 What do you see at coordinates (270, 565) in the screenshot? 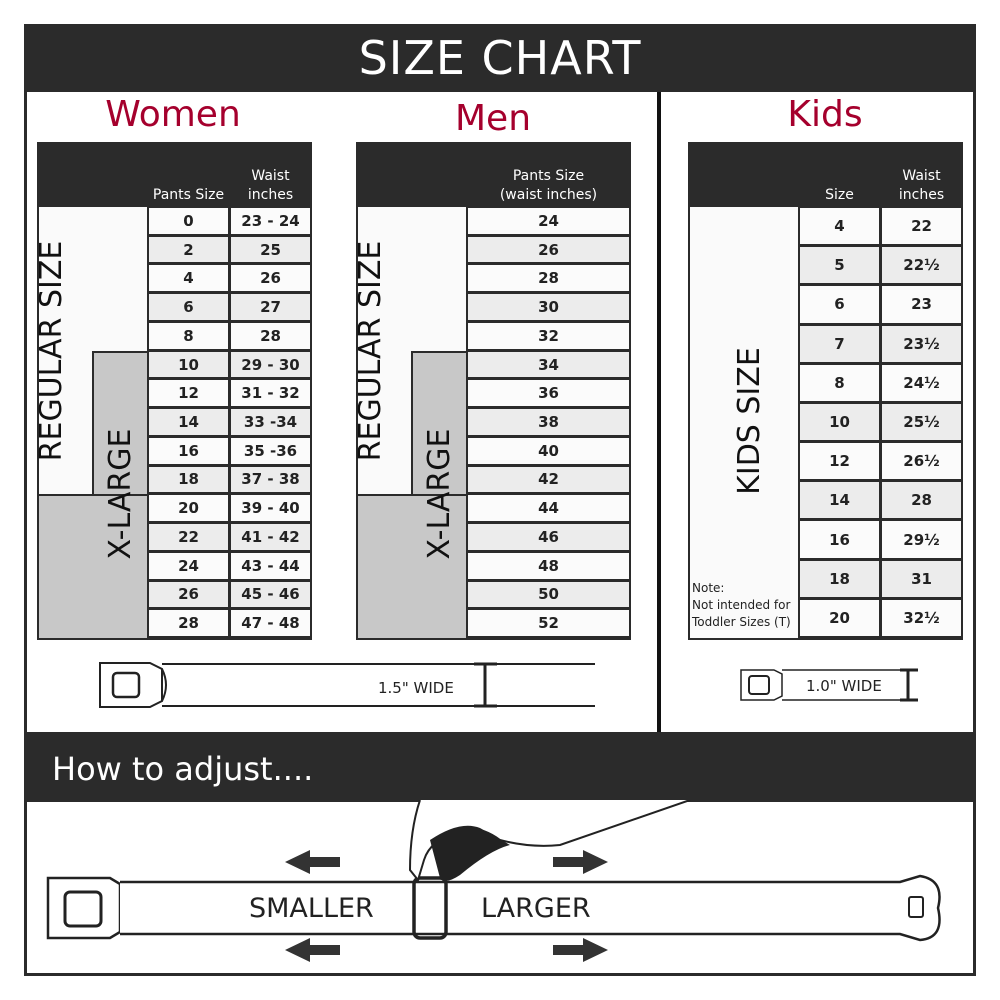
I see `women-cell: 43 - 44` at bounding box center [270, 565].